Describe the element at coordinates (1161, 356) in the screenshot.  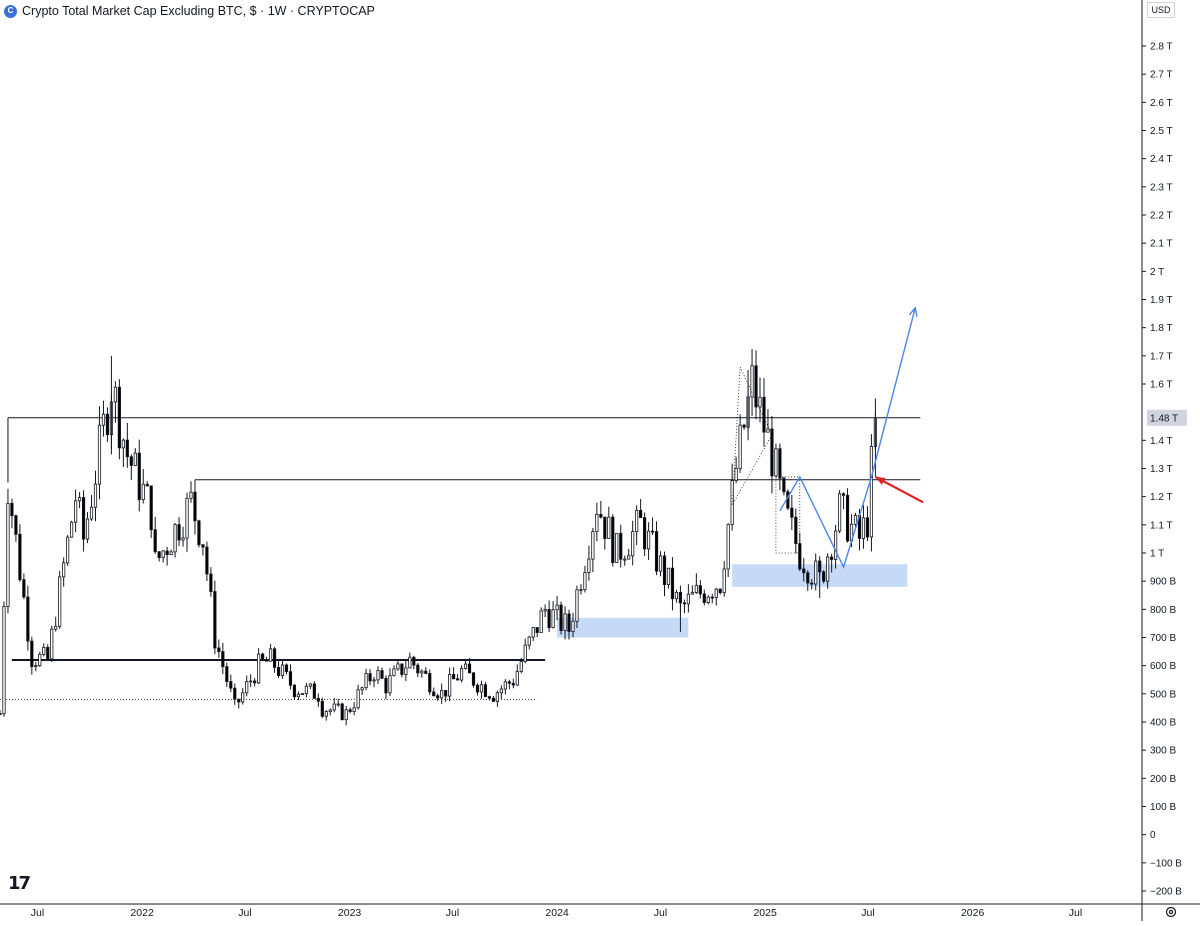
I see `y-tick-label: 1.7 T` at that location.